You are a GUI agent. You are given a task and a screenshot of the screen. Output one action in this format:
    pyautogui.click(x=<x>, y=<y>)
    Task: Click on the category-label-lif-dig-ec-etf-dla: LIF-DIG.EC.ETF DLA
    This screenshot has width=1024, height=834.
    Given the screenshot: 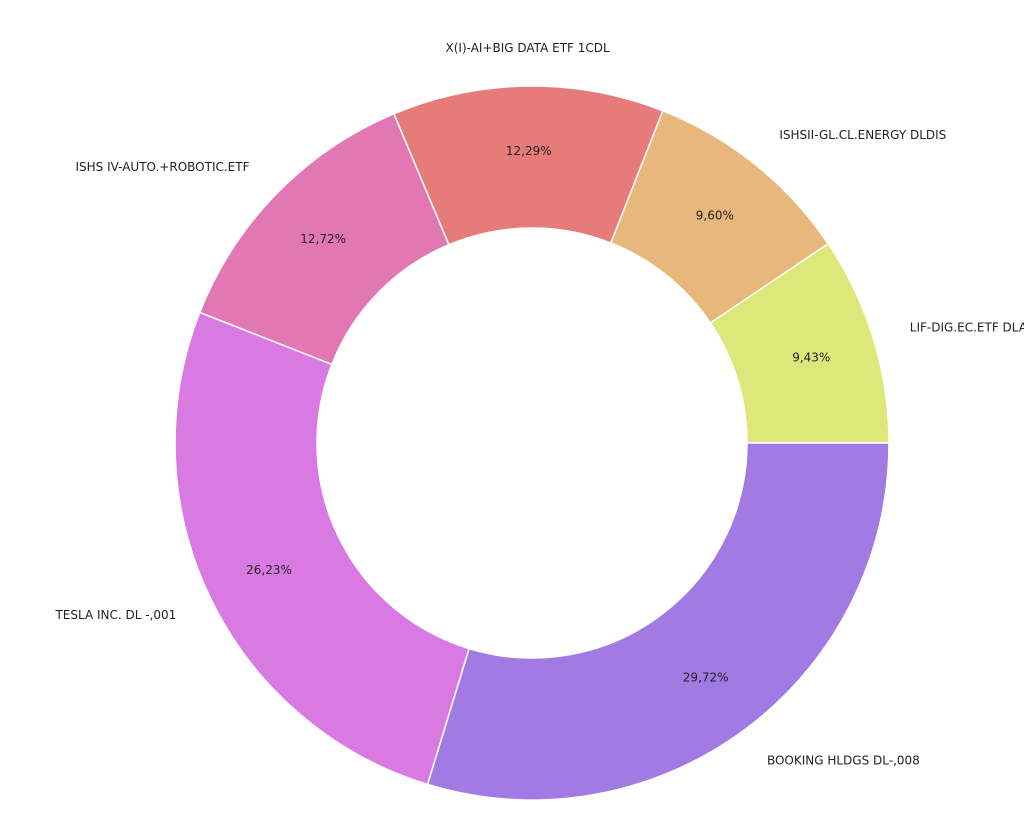 What is the action you would take?
    pyautogui.click(x=967, y=328)
    